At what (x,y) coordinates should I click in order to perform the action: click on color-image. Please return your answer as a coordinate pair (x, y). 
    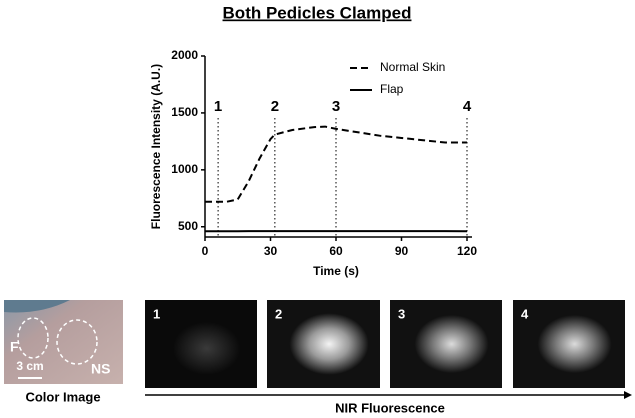
    Looking at the image, I should click on (63, 342).